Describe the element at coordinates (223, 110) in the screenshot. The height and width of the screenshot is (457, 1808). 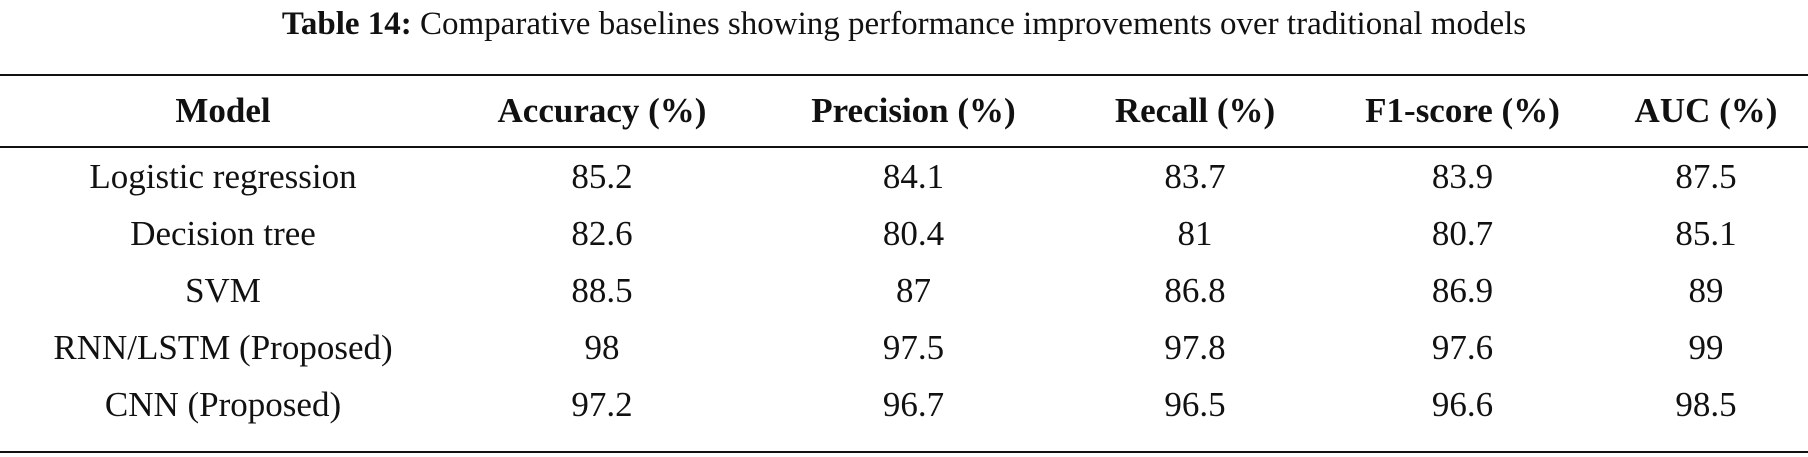
I see `column-header-model: Model` at that location.